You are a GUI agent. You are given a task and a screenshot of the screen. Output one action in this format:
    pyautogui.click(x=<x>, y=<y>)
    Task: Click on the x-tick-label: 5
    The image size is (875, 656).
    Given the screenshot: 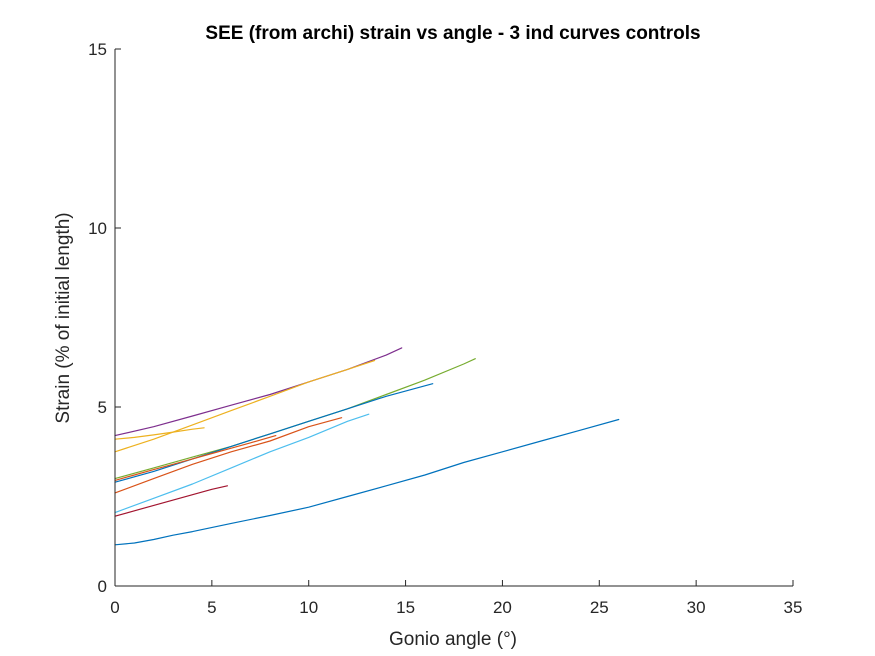 What is the action you would take?
    pyautogui.click(x=211, y=607)
    